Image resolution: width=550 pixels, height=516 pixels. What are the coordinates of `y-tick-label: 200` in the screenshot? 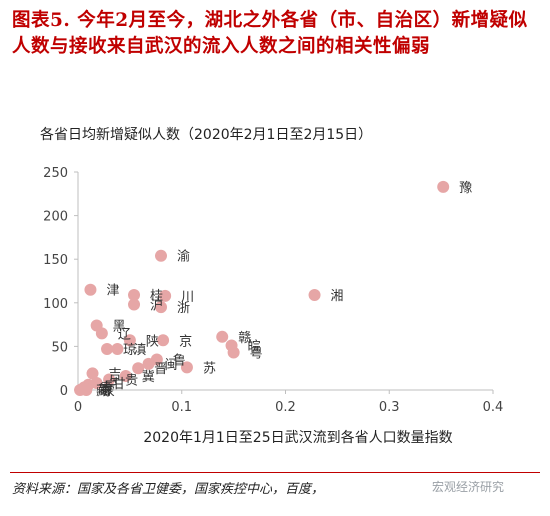 It's located at (55, 217).